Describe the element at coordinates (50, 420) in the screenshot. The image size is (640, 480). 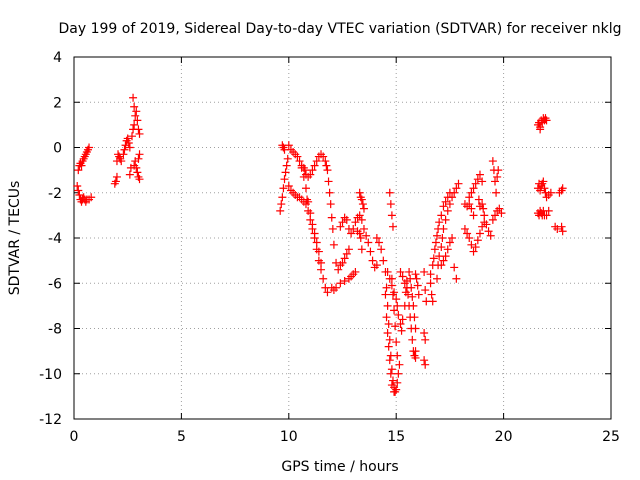
I see `y-tick-label: -12` at that location.